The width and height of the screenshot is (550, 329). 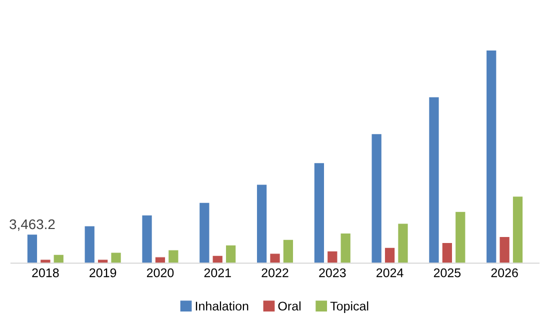 I want to click on legend-label: Oral, so click(x=289, y=306).